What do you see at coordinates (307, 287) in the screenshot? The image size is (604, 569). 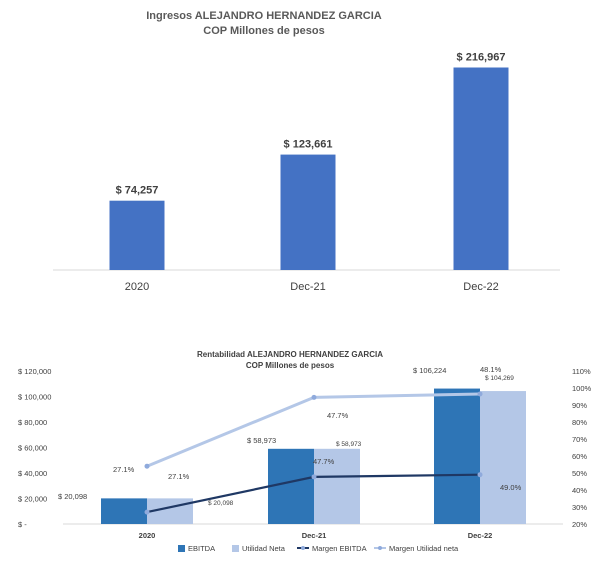 I see `revenue-category-label: Dec-21` at bounding box center [307, 287].